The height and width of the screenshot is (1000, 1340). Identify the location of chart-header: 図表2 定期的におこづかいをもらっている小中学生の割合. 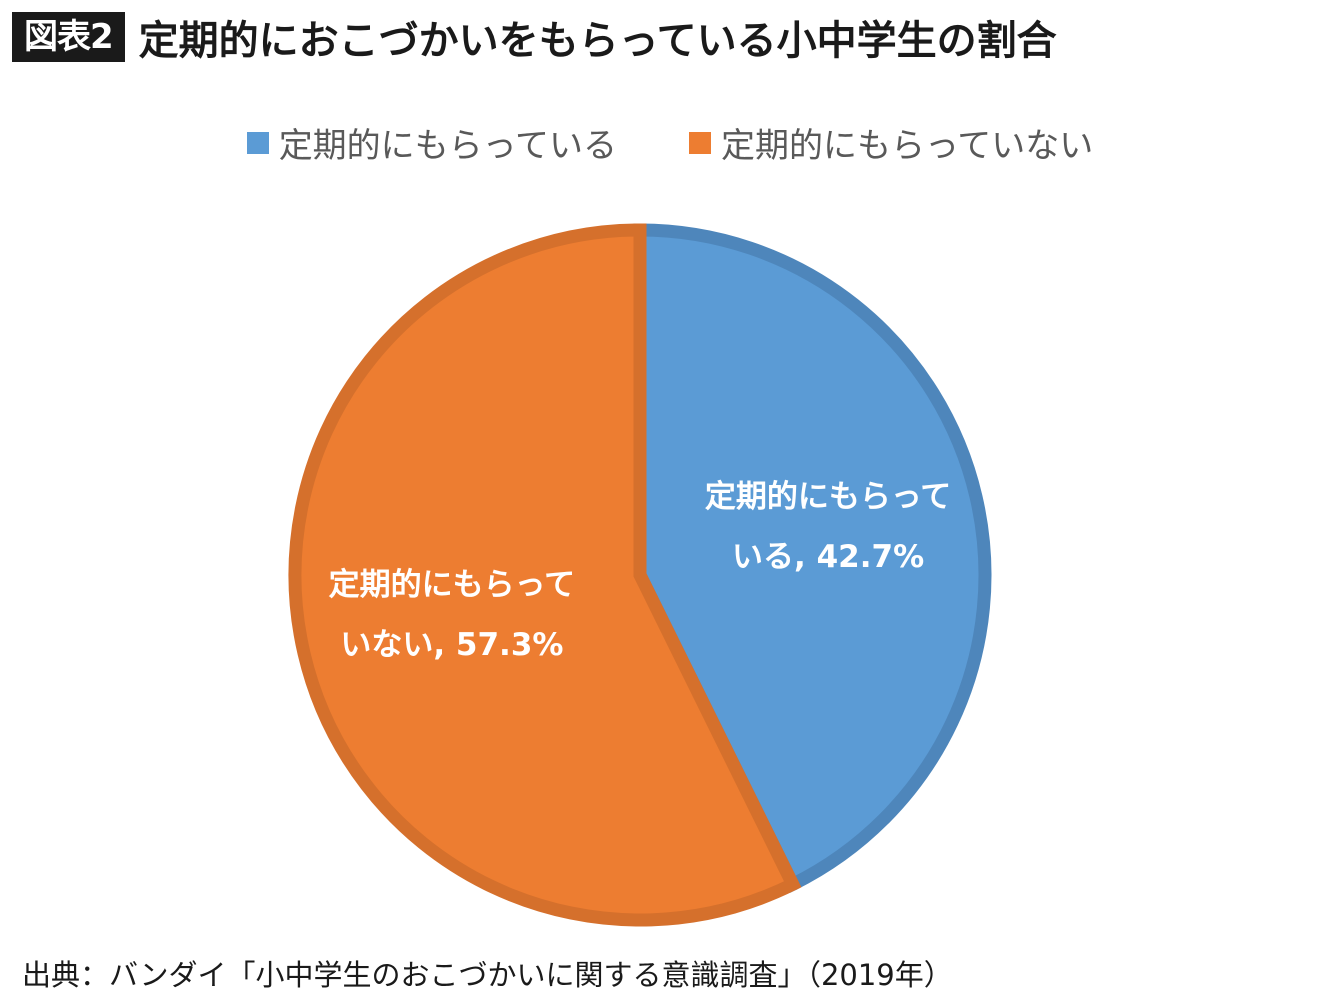
(534, 37).